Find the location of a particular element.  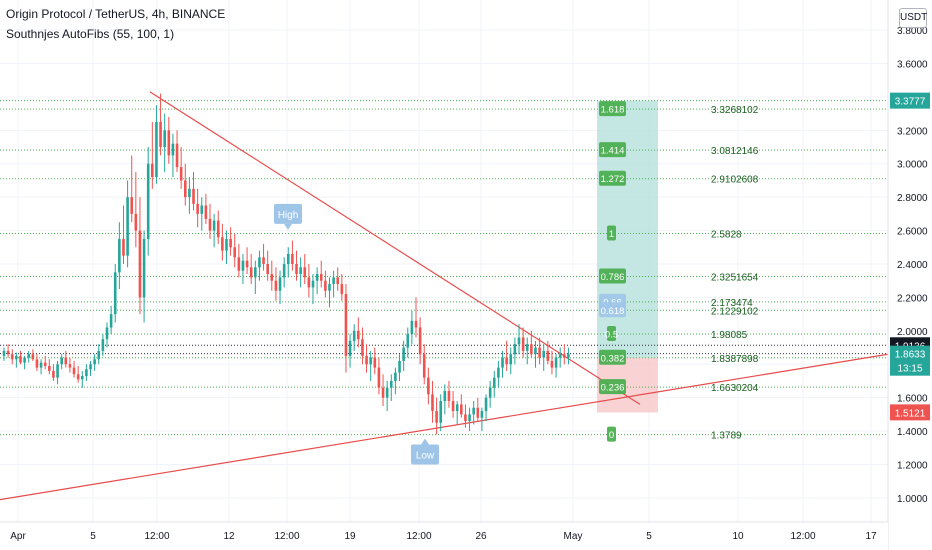

time-tick-label: 10 is located at coordinates (738, 536).